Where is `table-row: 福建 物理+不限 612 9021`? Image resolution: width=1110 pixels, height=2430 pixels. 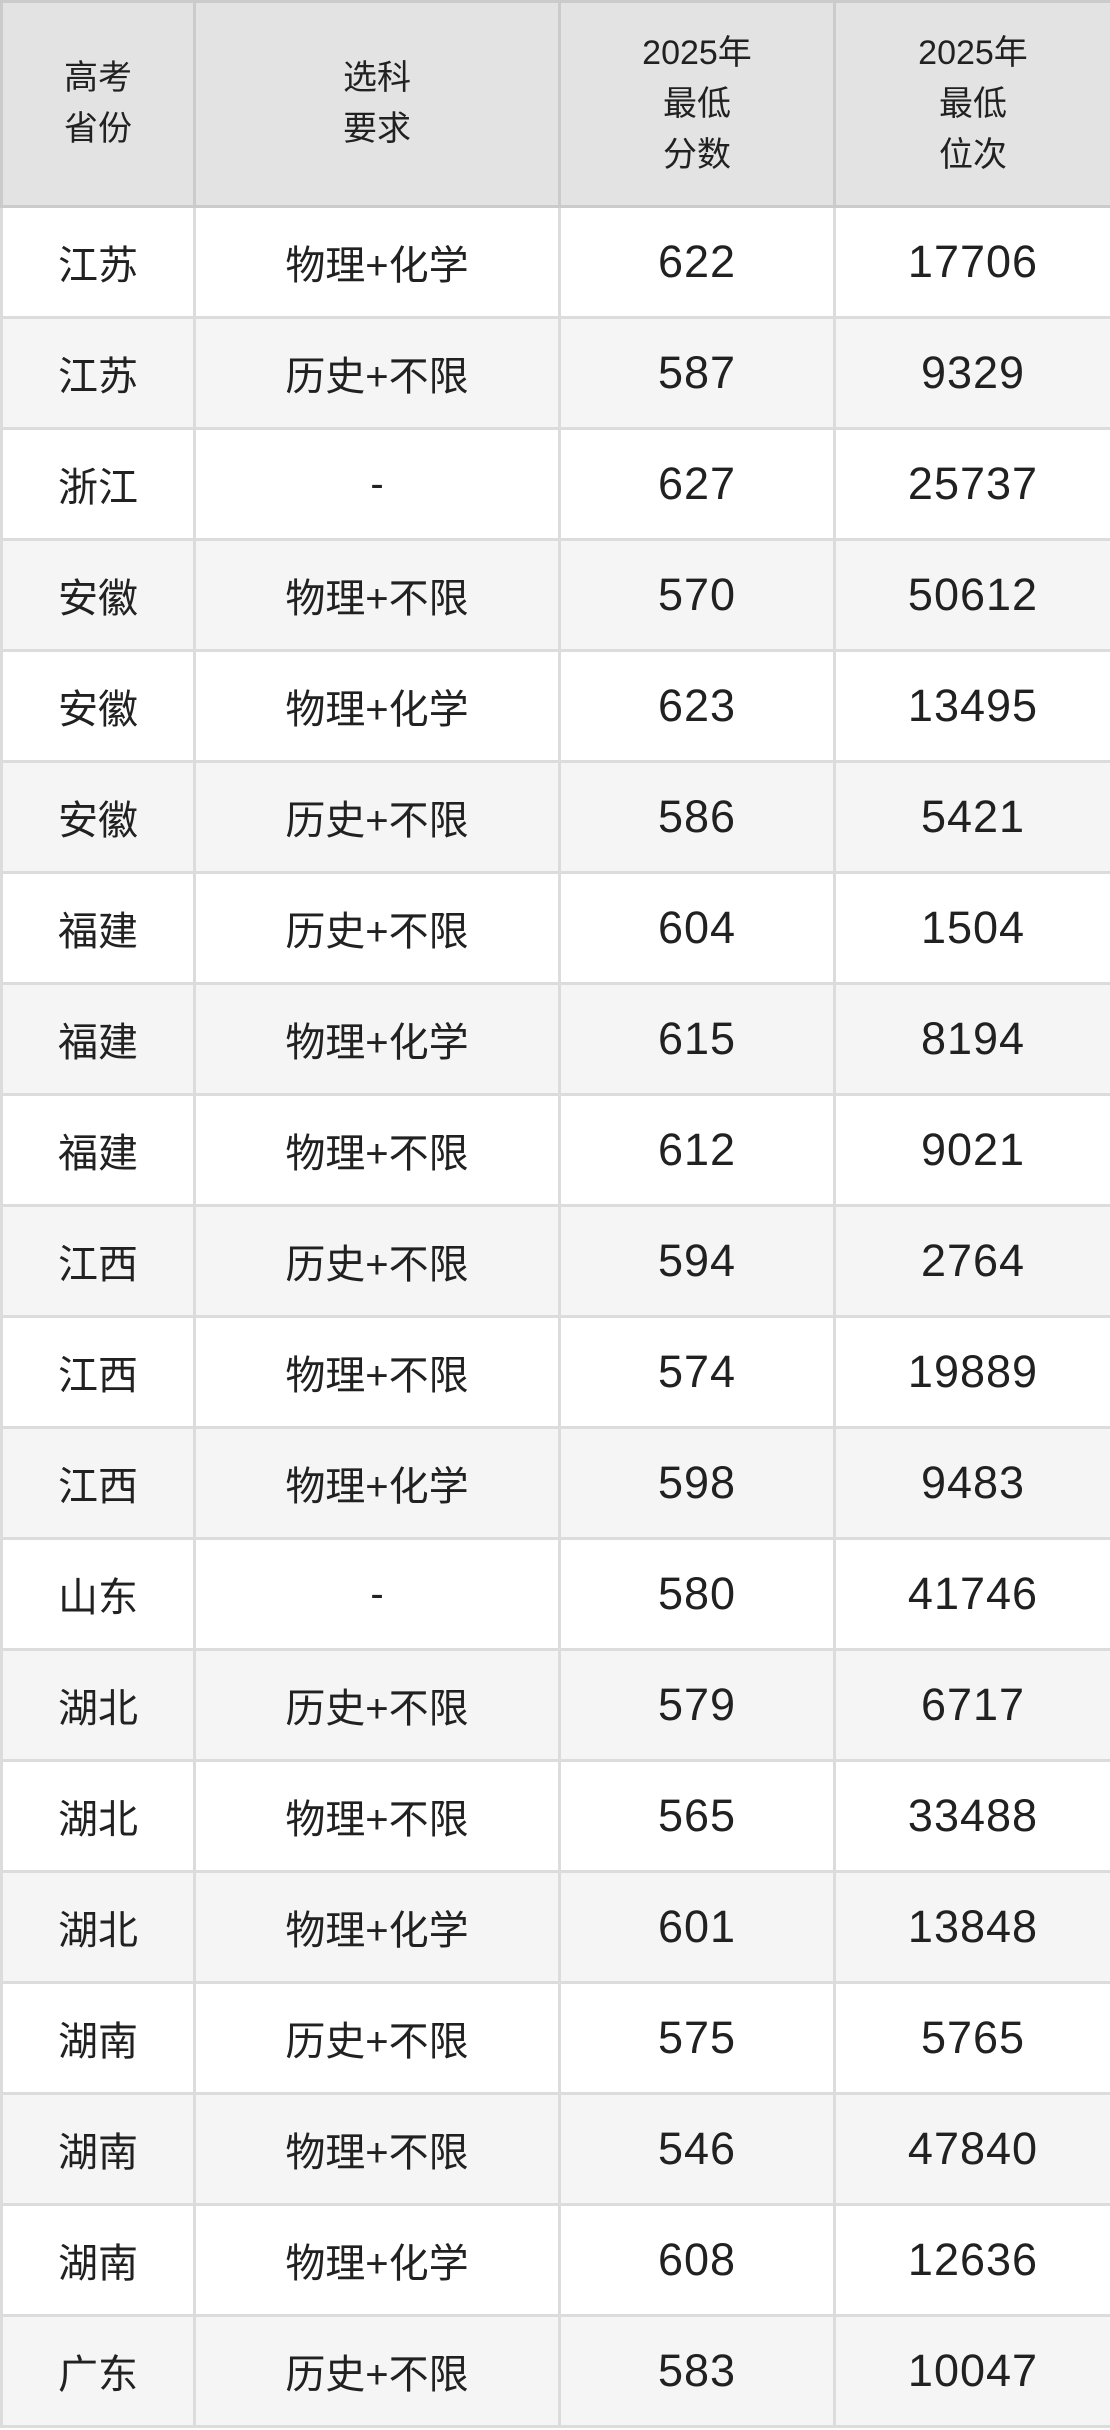
table-row: 福建 物理+不限 612 9021 is located at coordinates (555, 1150).